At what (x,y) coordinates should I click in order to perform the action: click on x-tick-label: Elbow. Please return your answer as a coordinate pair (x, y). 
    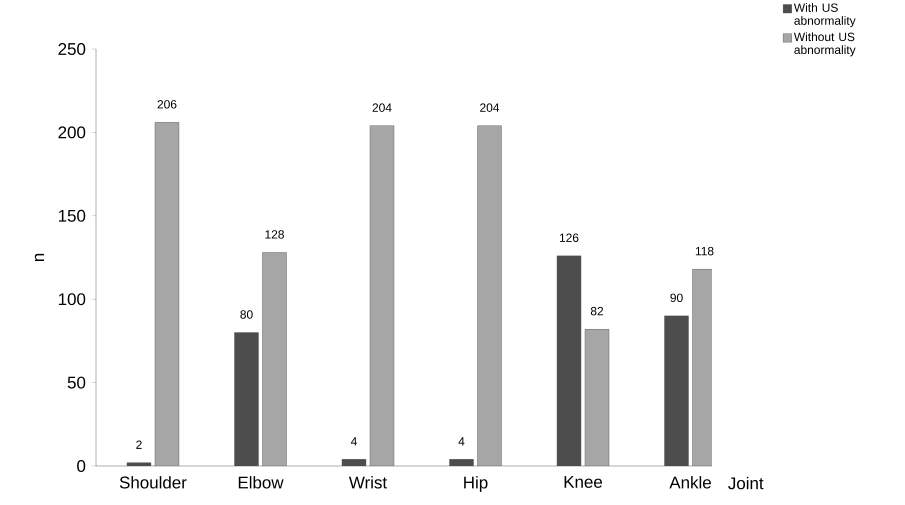
    Looking at the image, I should click on (261, 482).